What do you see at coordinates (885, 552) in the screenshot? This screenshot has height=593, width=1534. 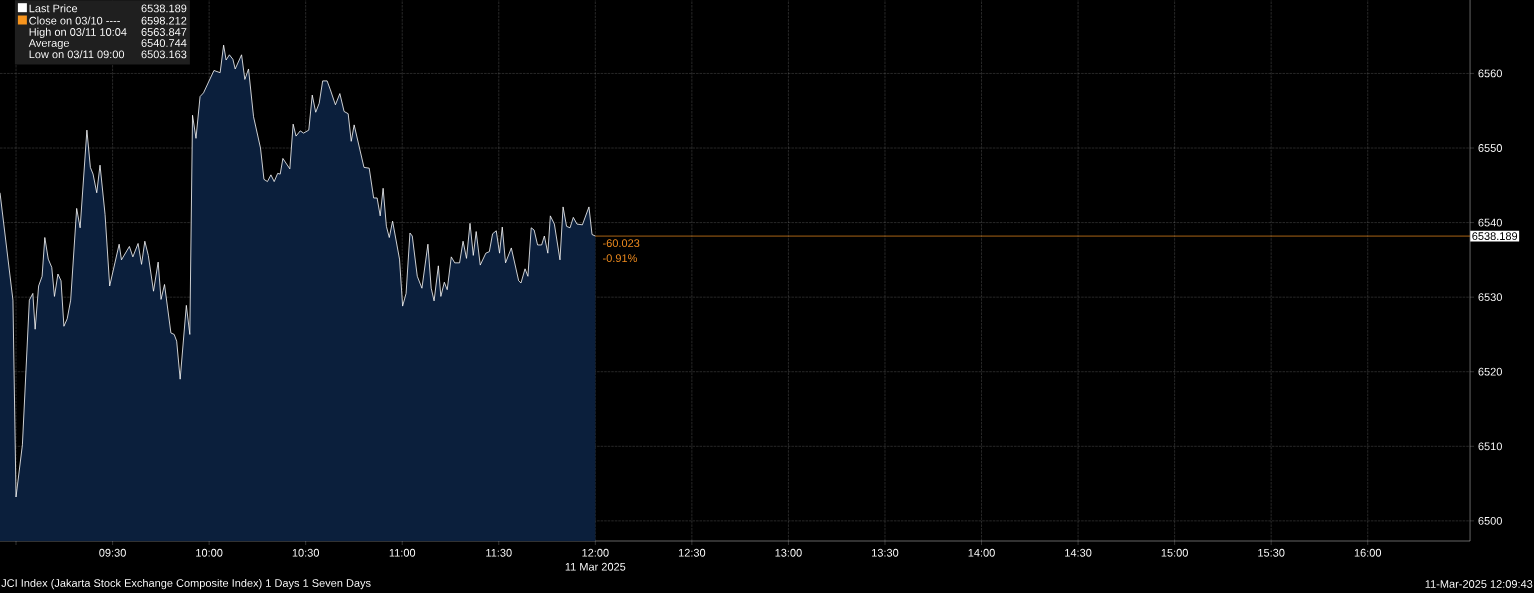 I see `x-tick-label: 13:30` at bounding box center [885, 552].